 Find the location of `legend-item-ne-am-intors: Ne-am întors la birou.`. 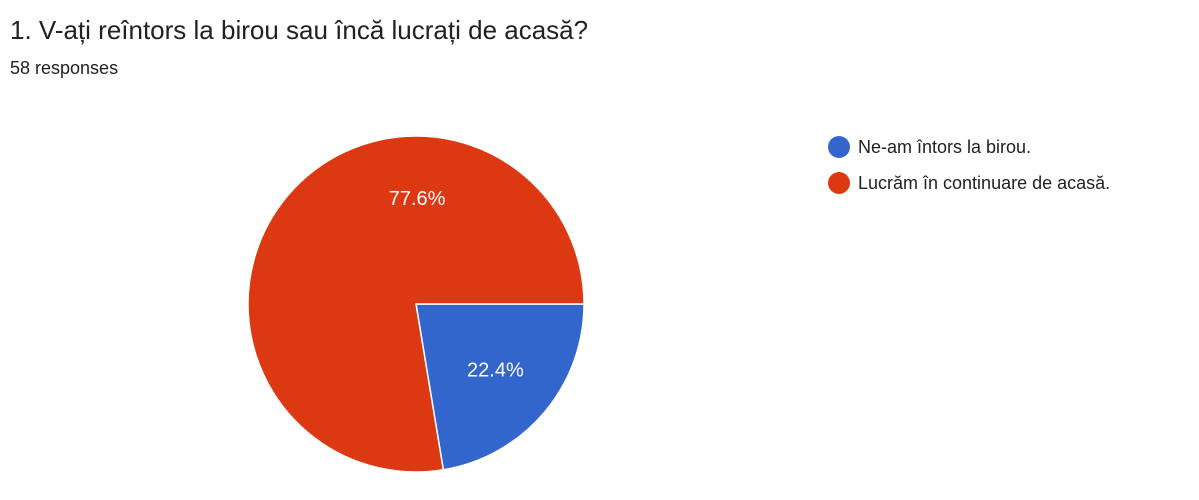

legend-item-ne-am-intors: Ne-am întors la birou. is located at coordinates (969, 147).